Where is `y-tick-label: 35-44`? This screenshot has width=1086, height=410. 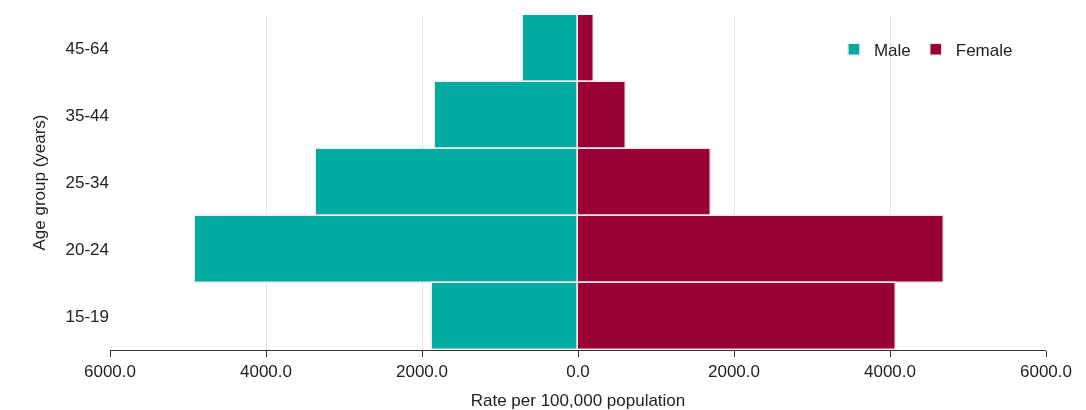 y-tick-label: 35-44 is located at coordinates (87, 116).